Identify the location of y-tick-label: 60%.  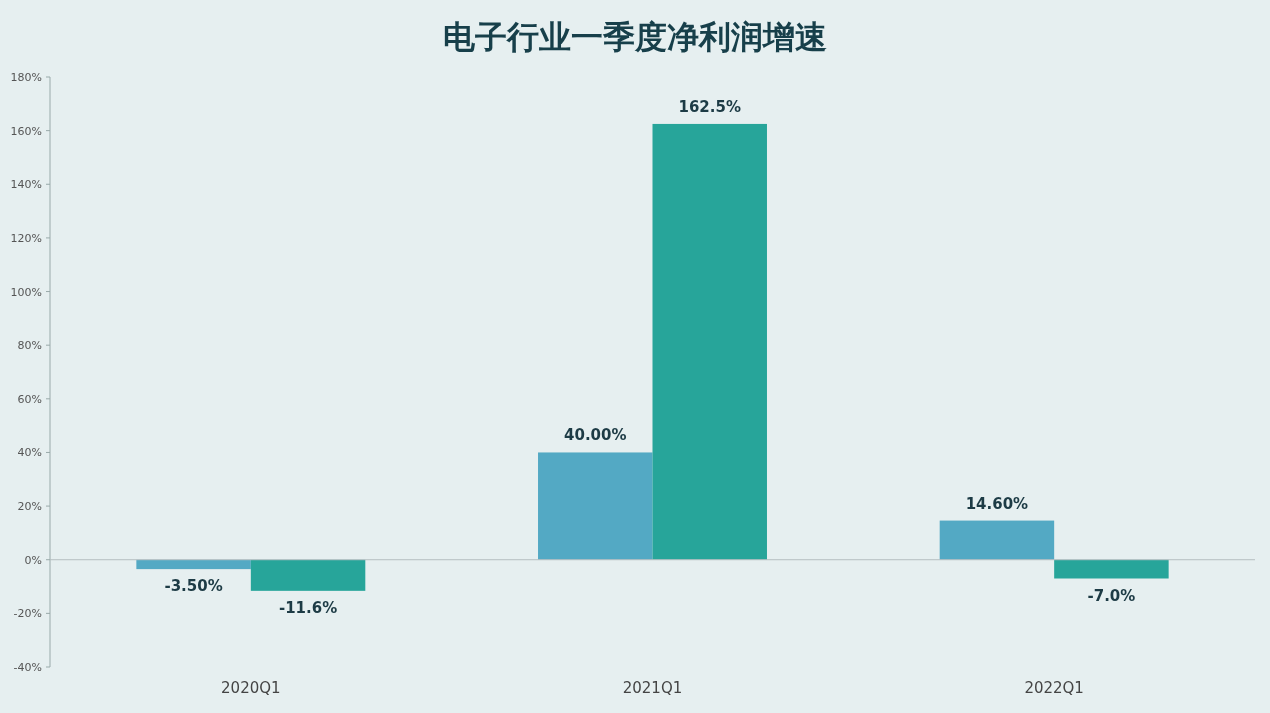
(29, 399).